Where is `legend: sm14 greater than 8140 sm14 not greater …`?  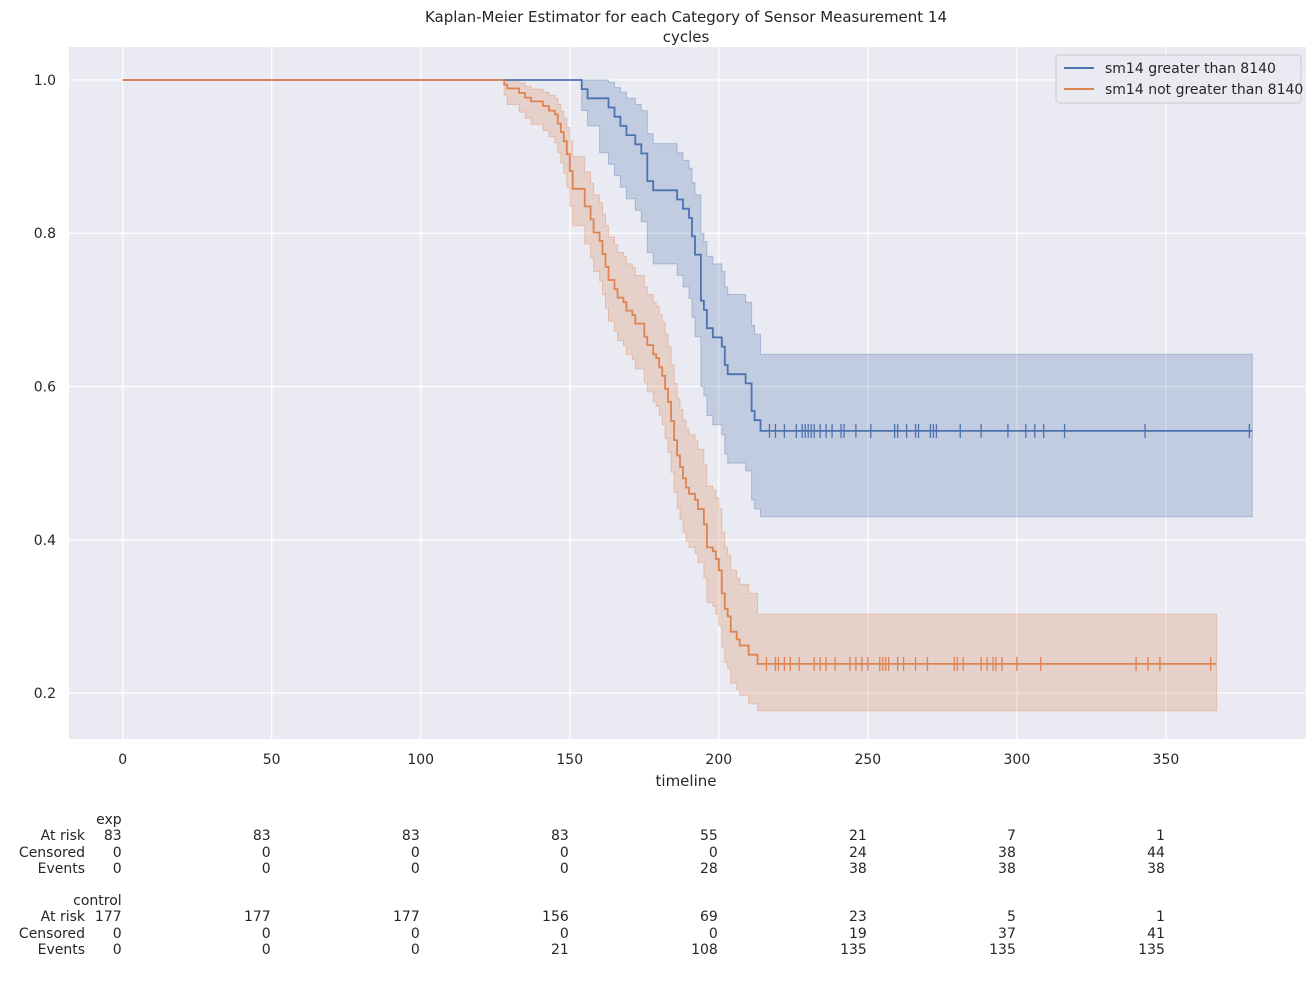
legend: sm14 greater than 8140 sm14 not greater … is located at coordinates (1179, 79).